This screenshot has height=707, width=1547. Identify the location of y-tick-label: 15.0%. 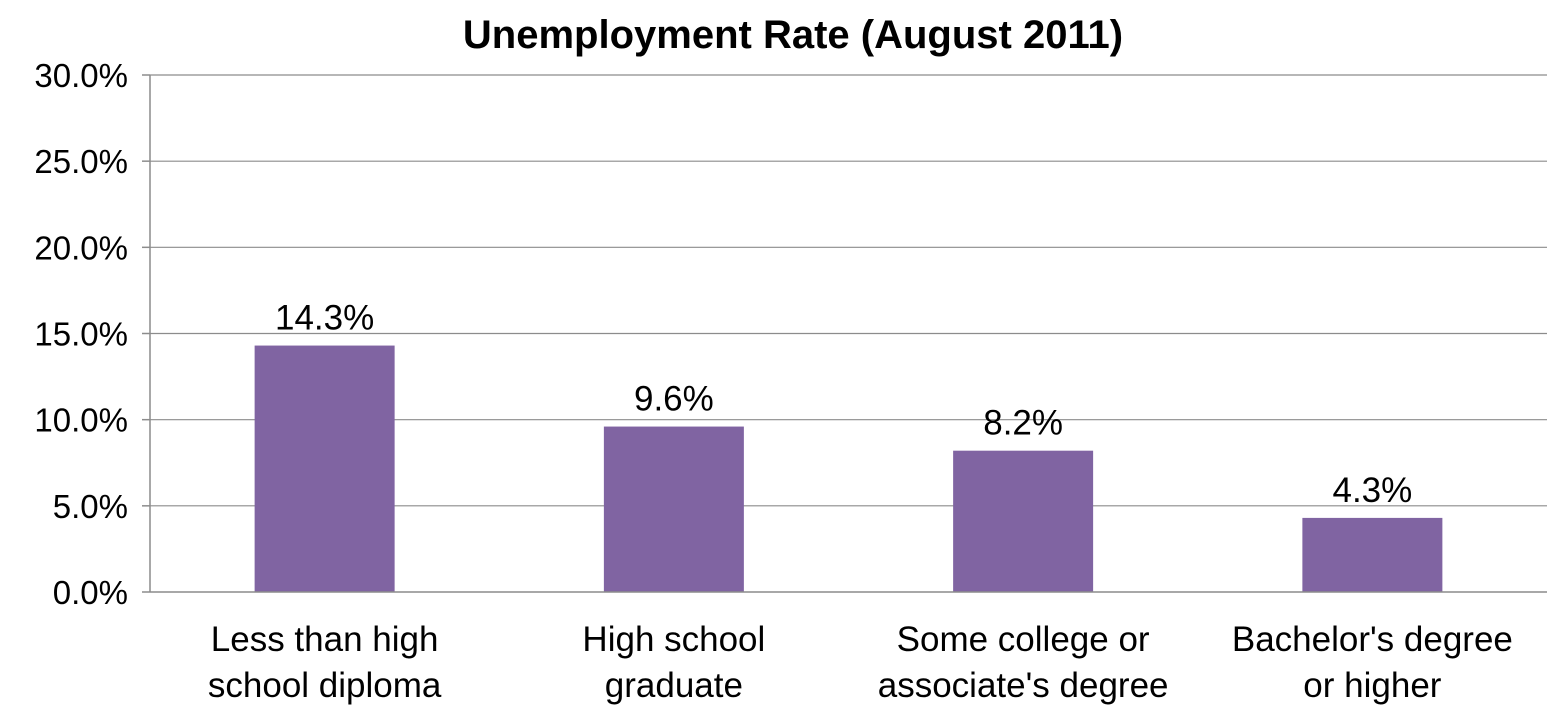
(81, 334).